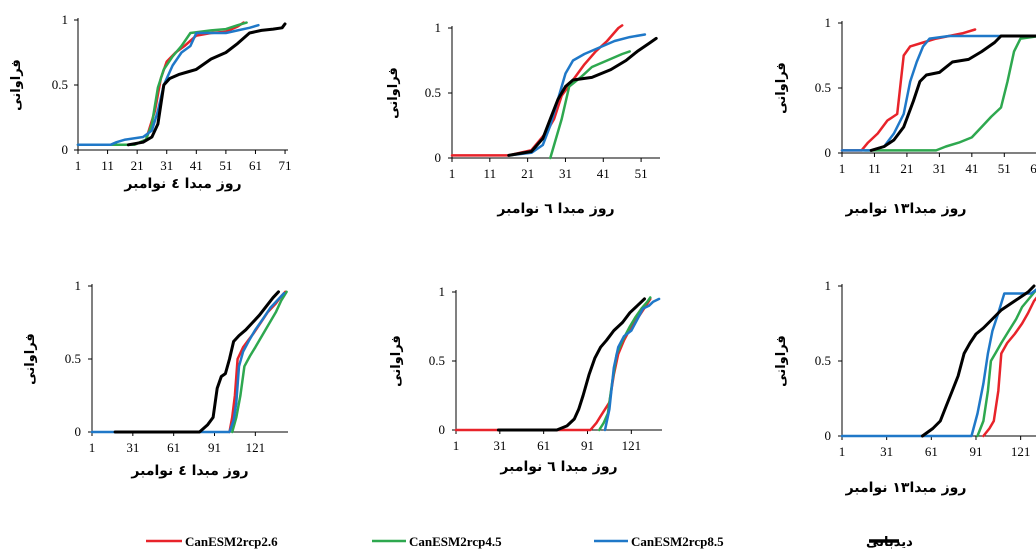  I want to click on chart-panel-6: 0 0.5 1 1 31 61 91 121 فراوانی روز مبدا١٣ نوامبر, so click(905, 387).